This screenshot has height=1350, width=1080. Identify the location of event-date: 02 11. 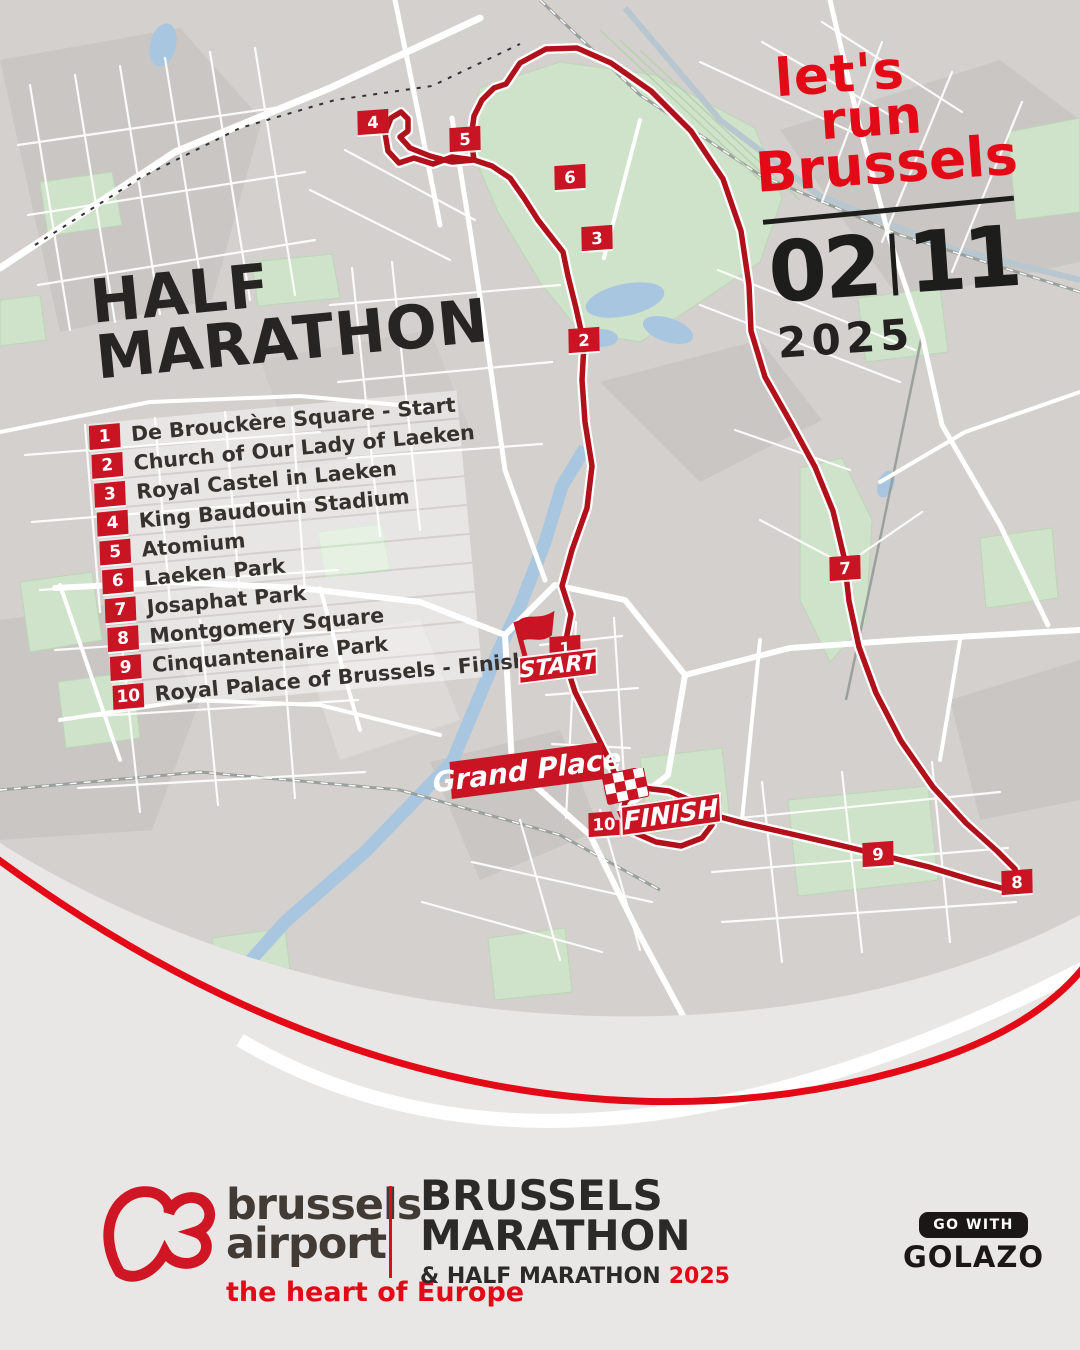
(920, 264).